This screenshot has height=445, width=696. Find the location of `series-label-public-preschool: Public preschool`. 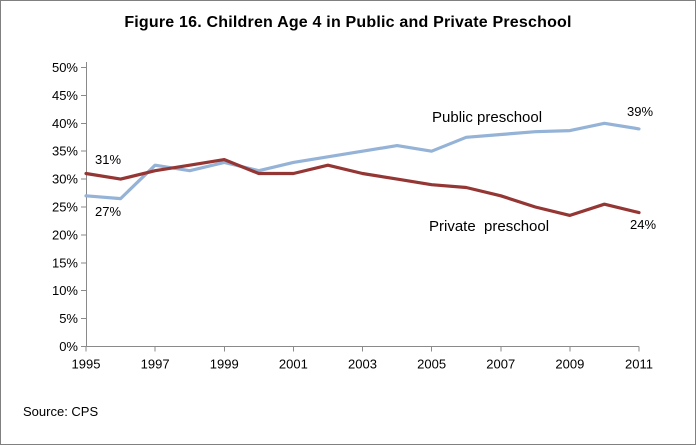

series-label-public-preschool: Public preschool is located at coordinates (487, 117).